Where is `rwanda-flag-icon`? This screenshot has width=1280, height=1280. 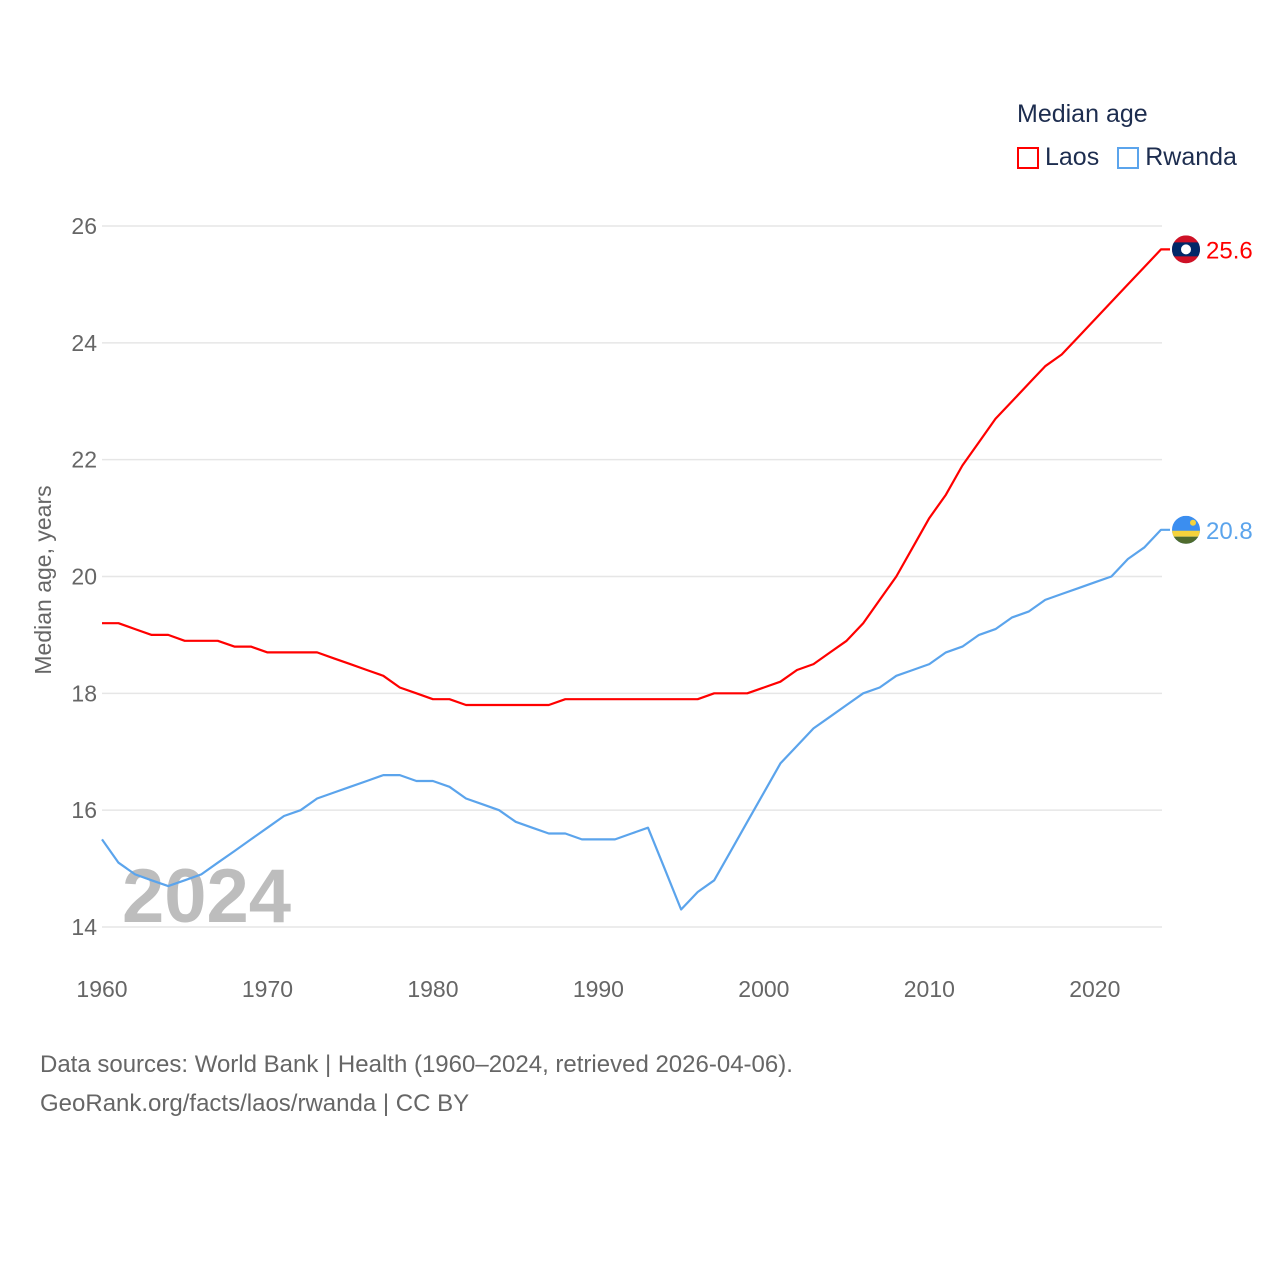
rwanda-flag-icon is located at coordinates (1186, 529).